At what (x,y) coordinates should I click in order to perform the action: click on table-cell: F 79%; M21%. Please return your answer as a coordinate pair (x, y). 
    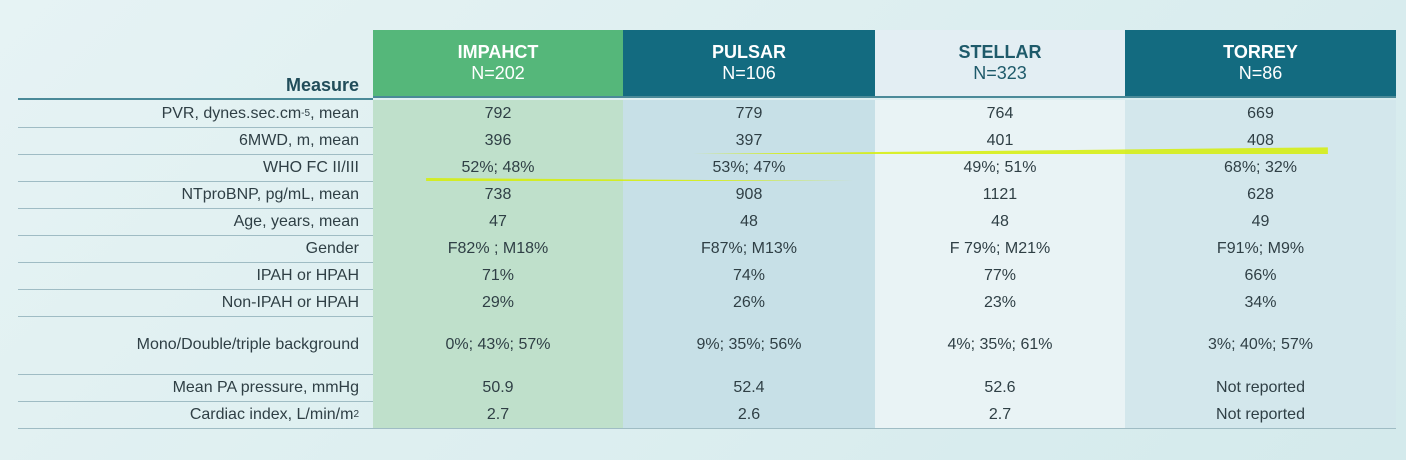
    Looking at the image, I should click on (1000, 249).